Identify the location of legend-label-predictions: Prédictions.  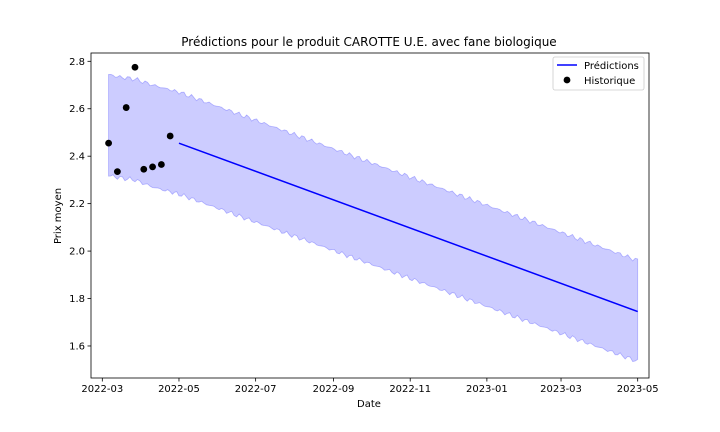
(611, 66).